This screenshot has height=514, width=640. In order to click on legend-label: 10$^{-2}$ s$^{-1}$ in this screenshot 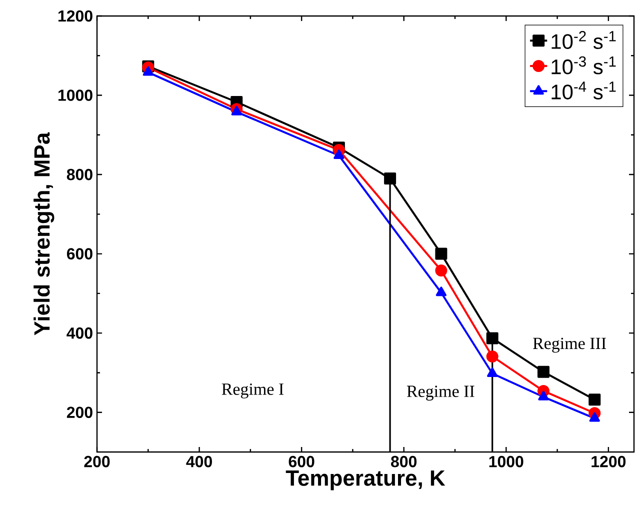, I will do `click(584, 40)`.